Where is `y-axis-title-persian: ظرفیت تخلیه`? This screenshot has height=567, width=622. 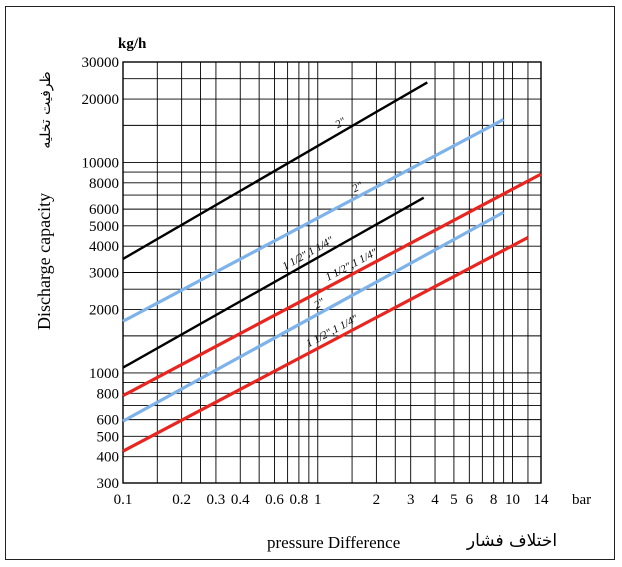
y-axis-title-persian: ظرفیت تخلیه is located at coordinates (46, 109).